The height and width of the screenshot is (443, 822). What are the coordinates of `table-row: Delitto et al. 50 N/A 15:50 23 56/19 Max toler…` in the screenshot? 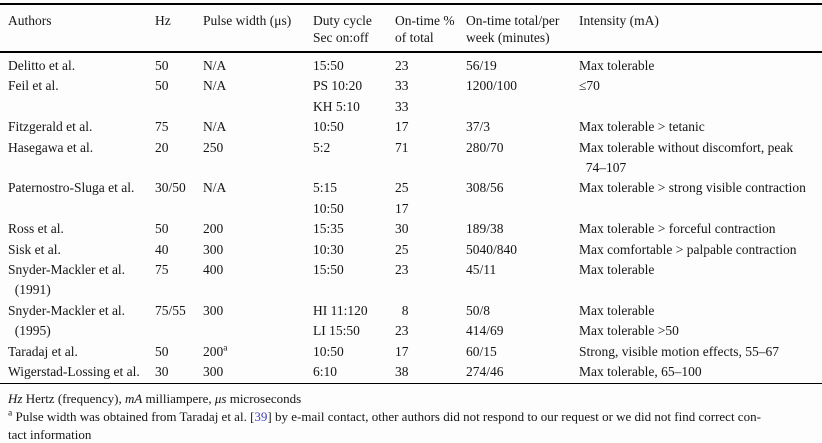 It's located at (411, 64).